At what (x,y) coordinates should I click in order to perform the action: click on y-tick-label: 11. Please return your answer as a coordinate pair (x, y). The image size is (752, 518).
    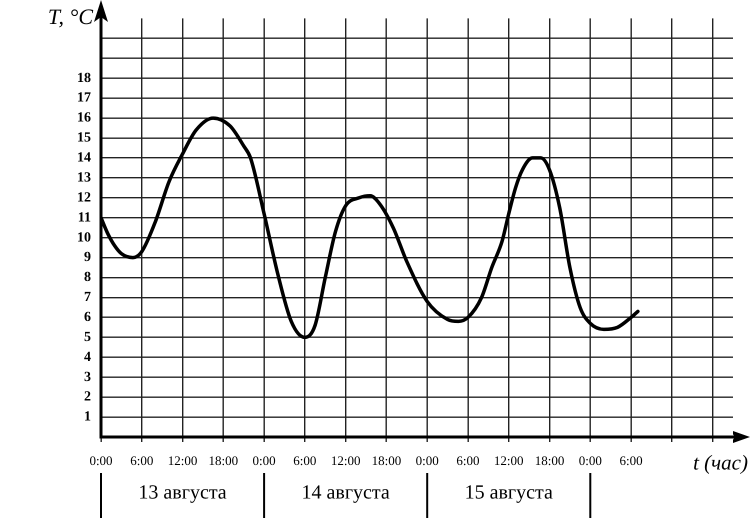
    Looking at the image, I should click on (84, 218).